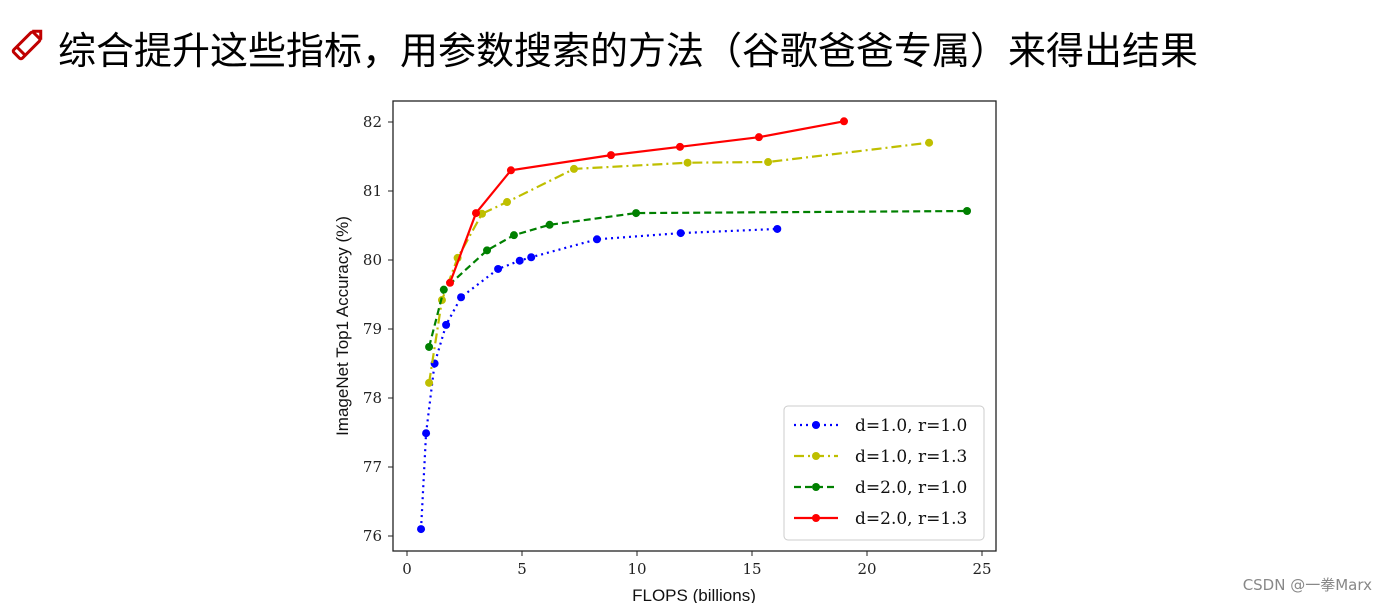 This screenshot has width=1388, height=603. I want to click on x-axis-label: FLOPS (billions), so click(694, 594).